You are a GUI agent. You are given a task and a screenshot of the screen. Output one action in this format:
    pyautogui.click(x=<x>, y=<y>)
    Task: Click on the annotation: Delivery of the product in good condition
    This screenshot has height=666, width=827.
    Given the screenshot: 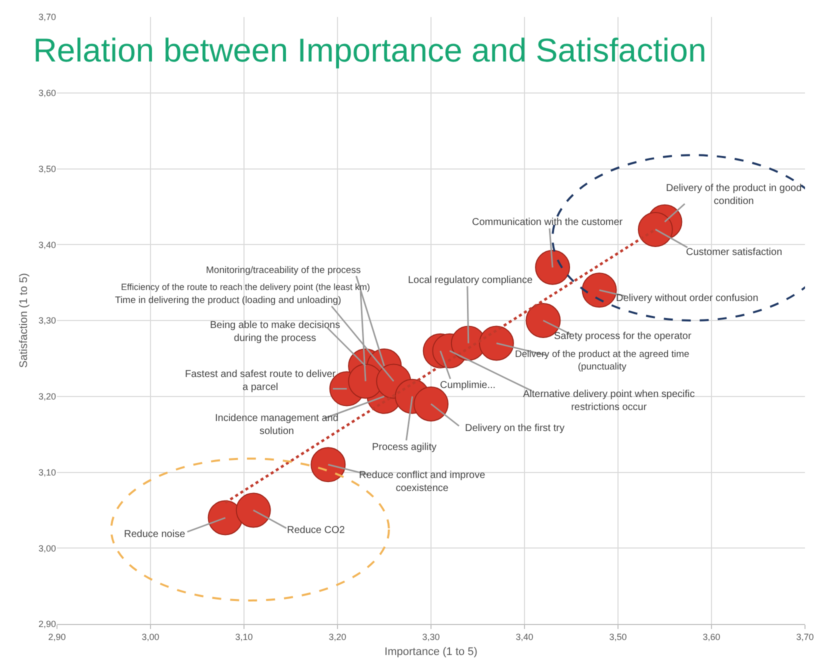 What is the action you would take?
    pyautogui.click(x=734, y=195)
    